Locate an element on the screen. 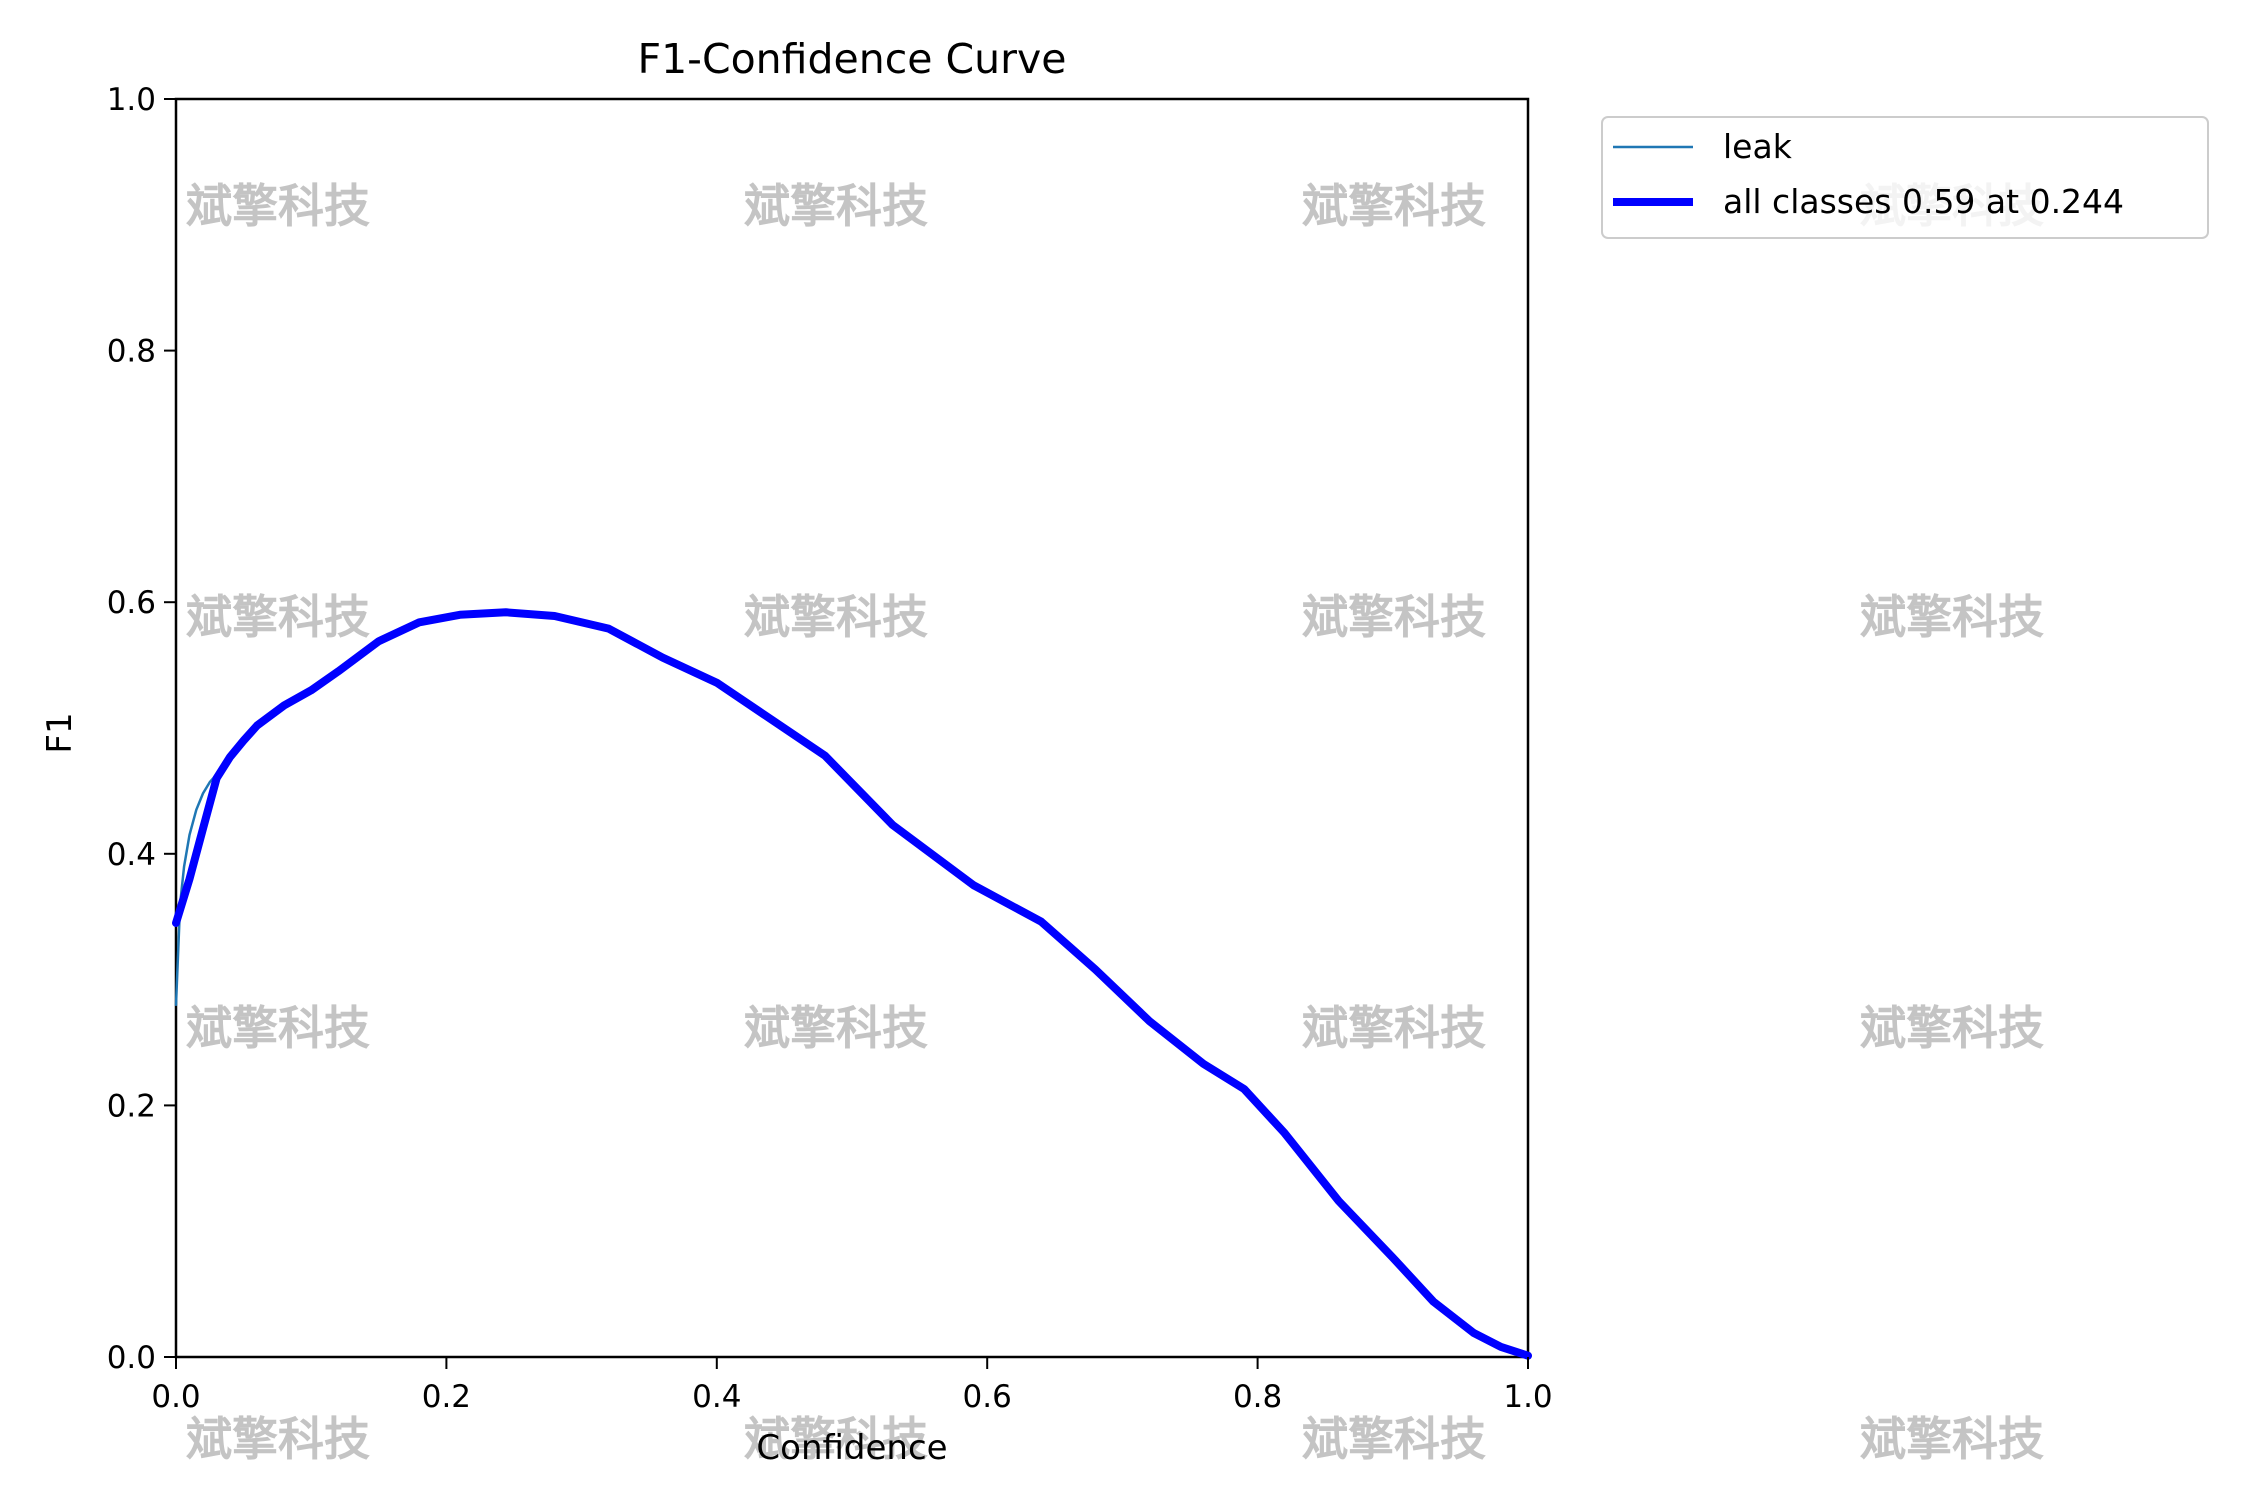 This screenshot has width=2250, height=1500. x-tick-label: 0.4 is located at coordinates (716, 1397).